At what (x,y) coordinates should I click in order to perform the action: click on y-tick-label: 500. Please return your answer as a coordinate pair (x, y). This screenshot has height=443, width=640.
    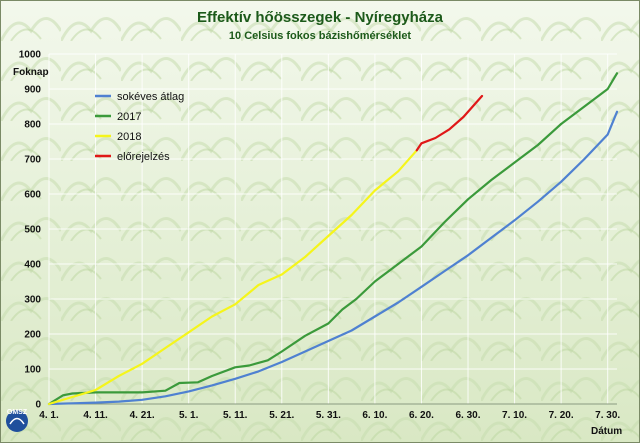
    Looking at the image, I should click on (32, 230).